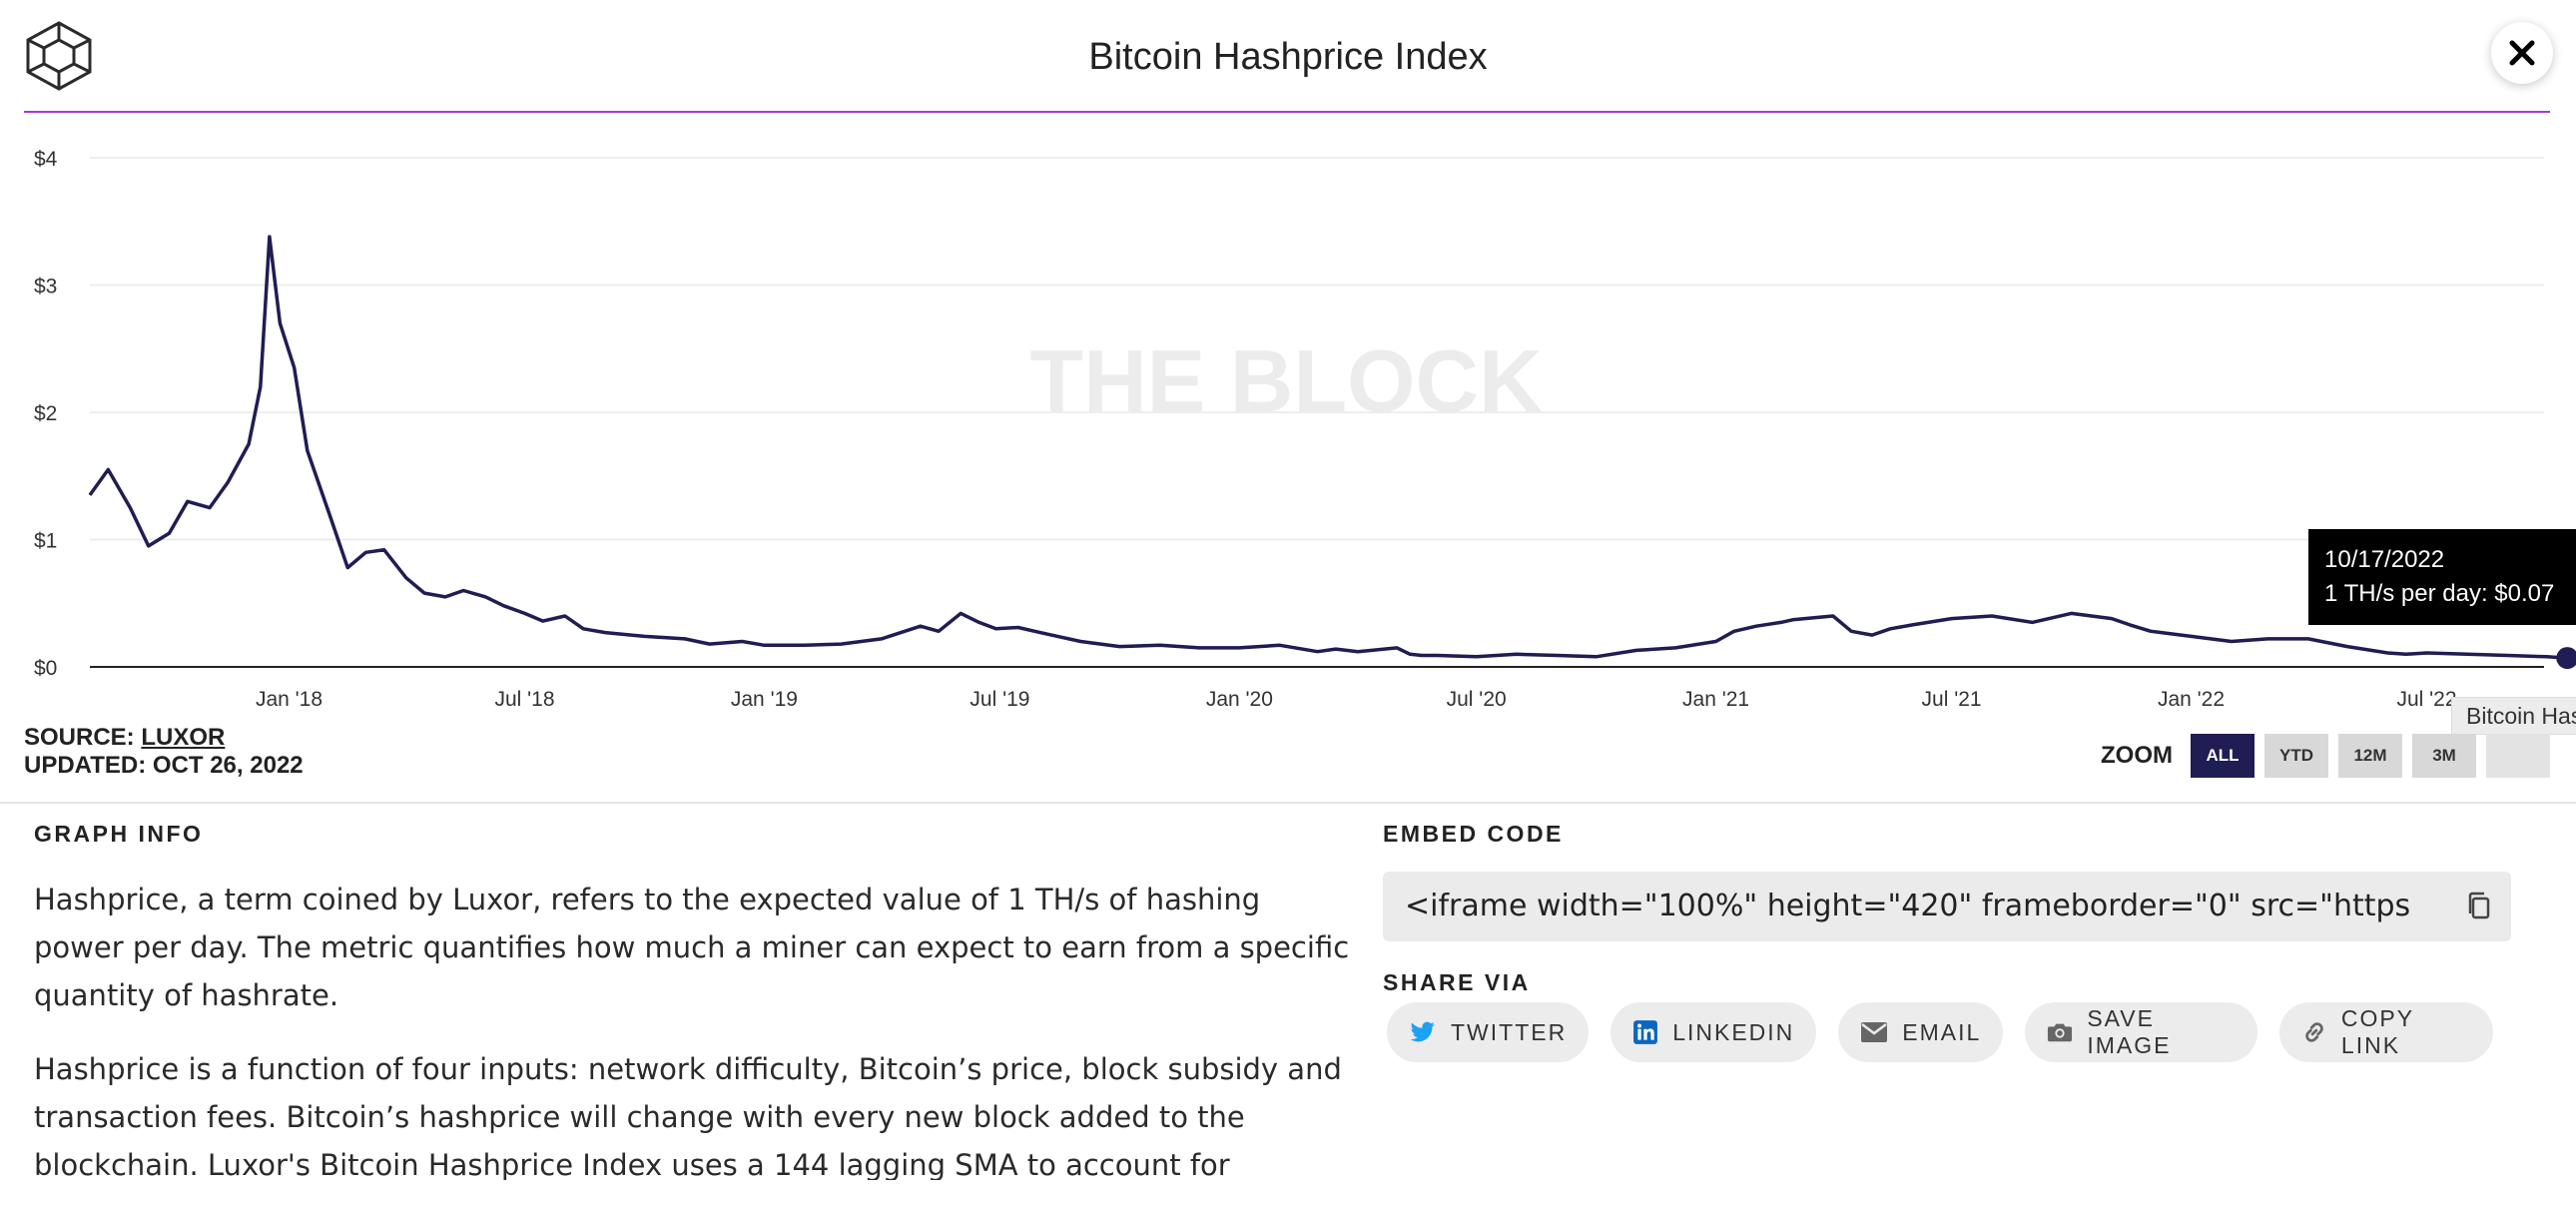 The image size is (2576, 1206). Describe the element at coordinates (2191, 700) in the screenshot. I see `x-tick-label: Jan '22` at that location.